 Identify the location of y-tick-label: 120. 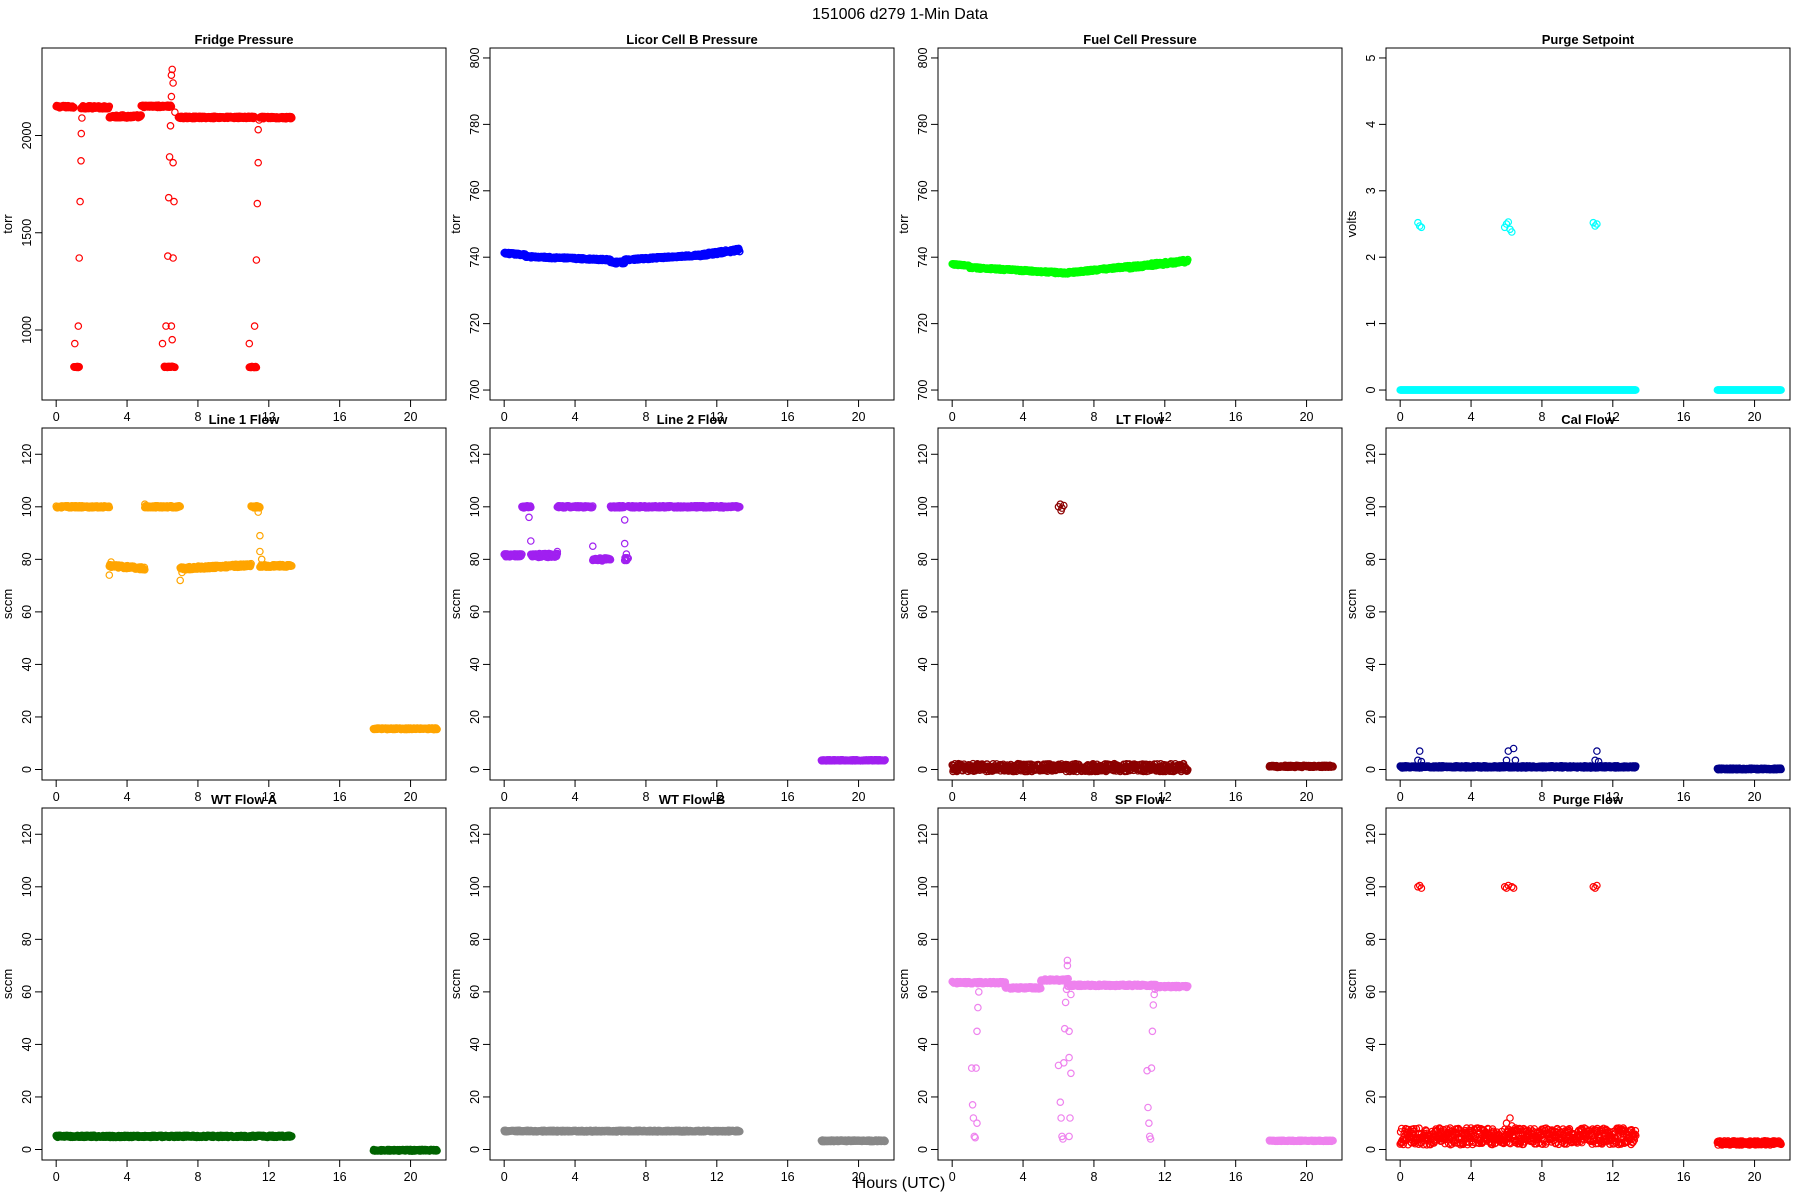
(923, 454).